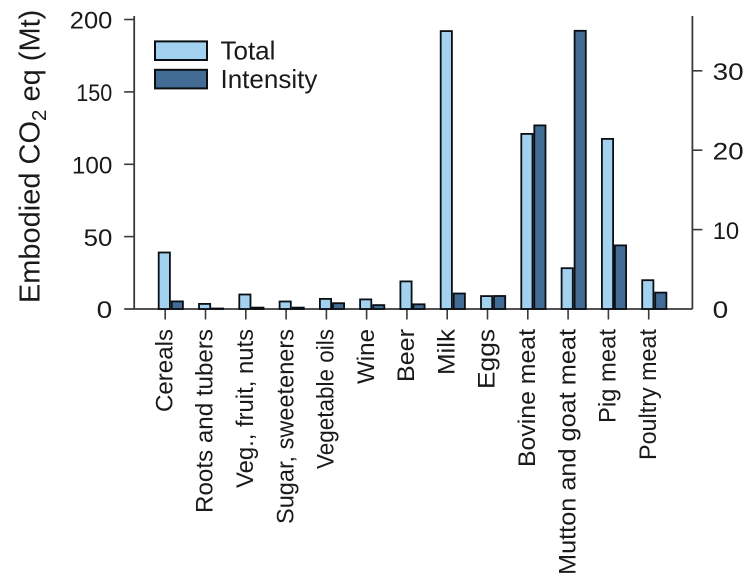 This screenshot has width=754, height=578. What do you see at coordinates (285, 426) in the screenshot?
I see `svg-text: Sugar, sweeteners` at bounding box center [285, 426].